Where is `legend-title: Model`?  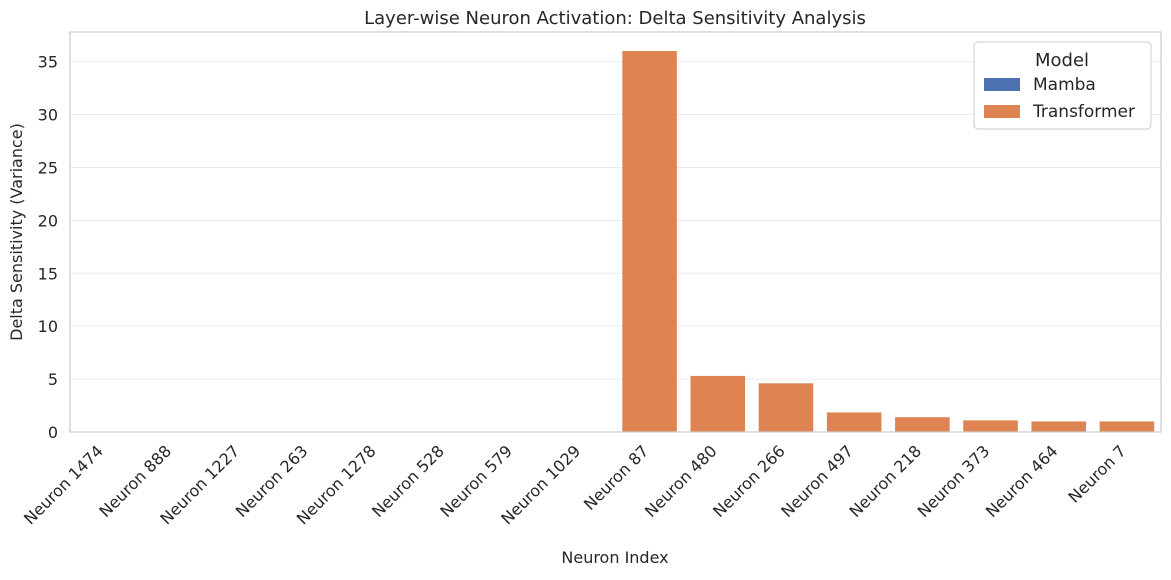
legend-title: Model is located at coordinates (1062, 60).